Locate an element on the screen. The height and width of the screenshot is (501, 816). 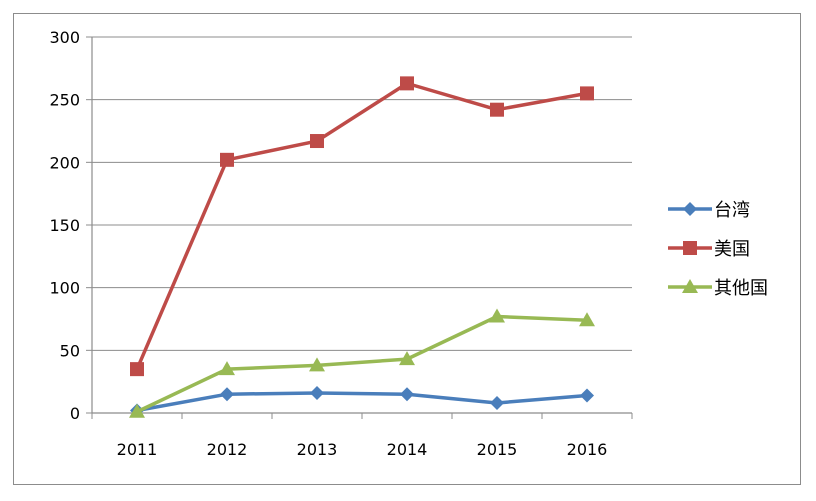
x-tick-label: 2015 is located at coordinates (497, 449).